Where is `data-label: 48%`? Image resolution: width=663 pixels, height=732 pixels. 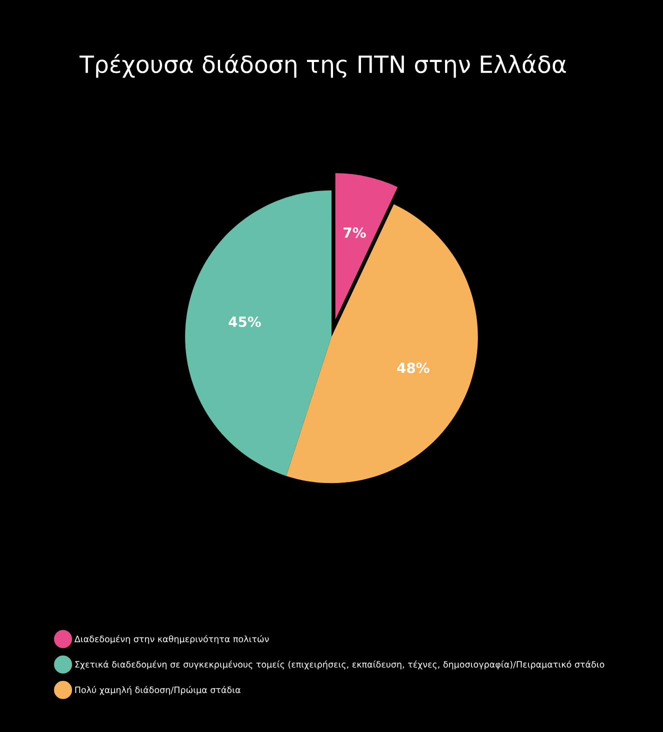
data-label: 48% is located at coordinates (413, 368).